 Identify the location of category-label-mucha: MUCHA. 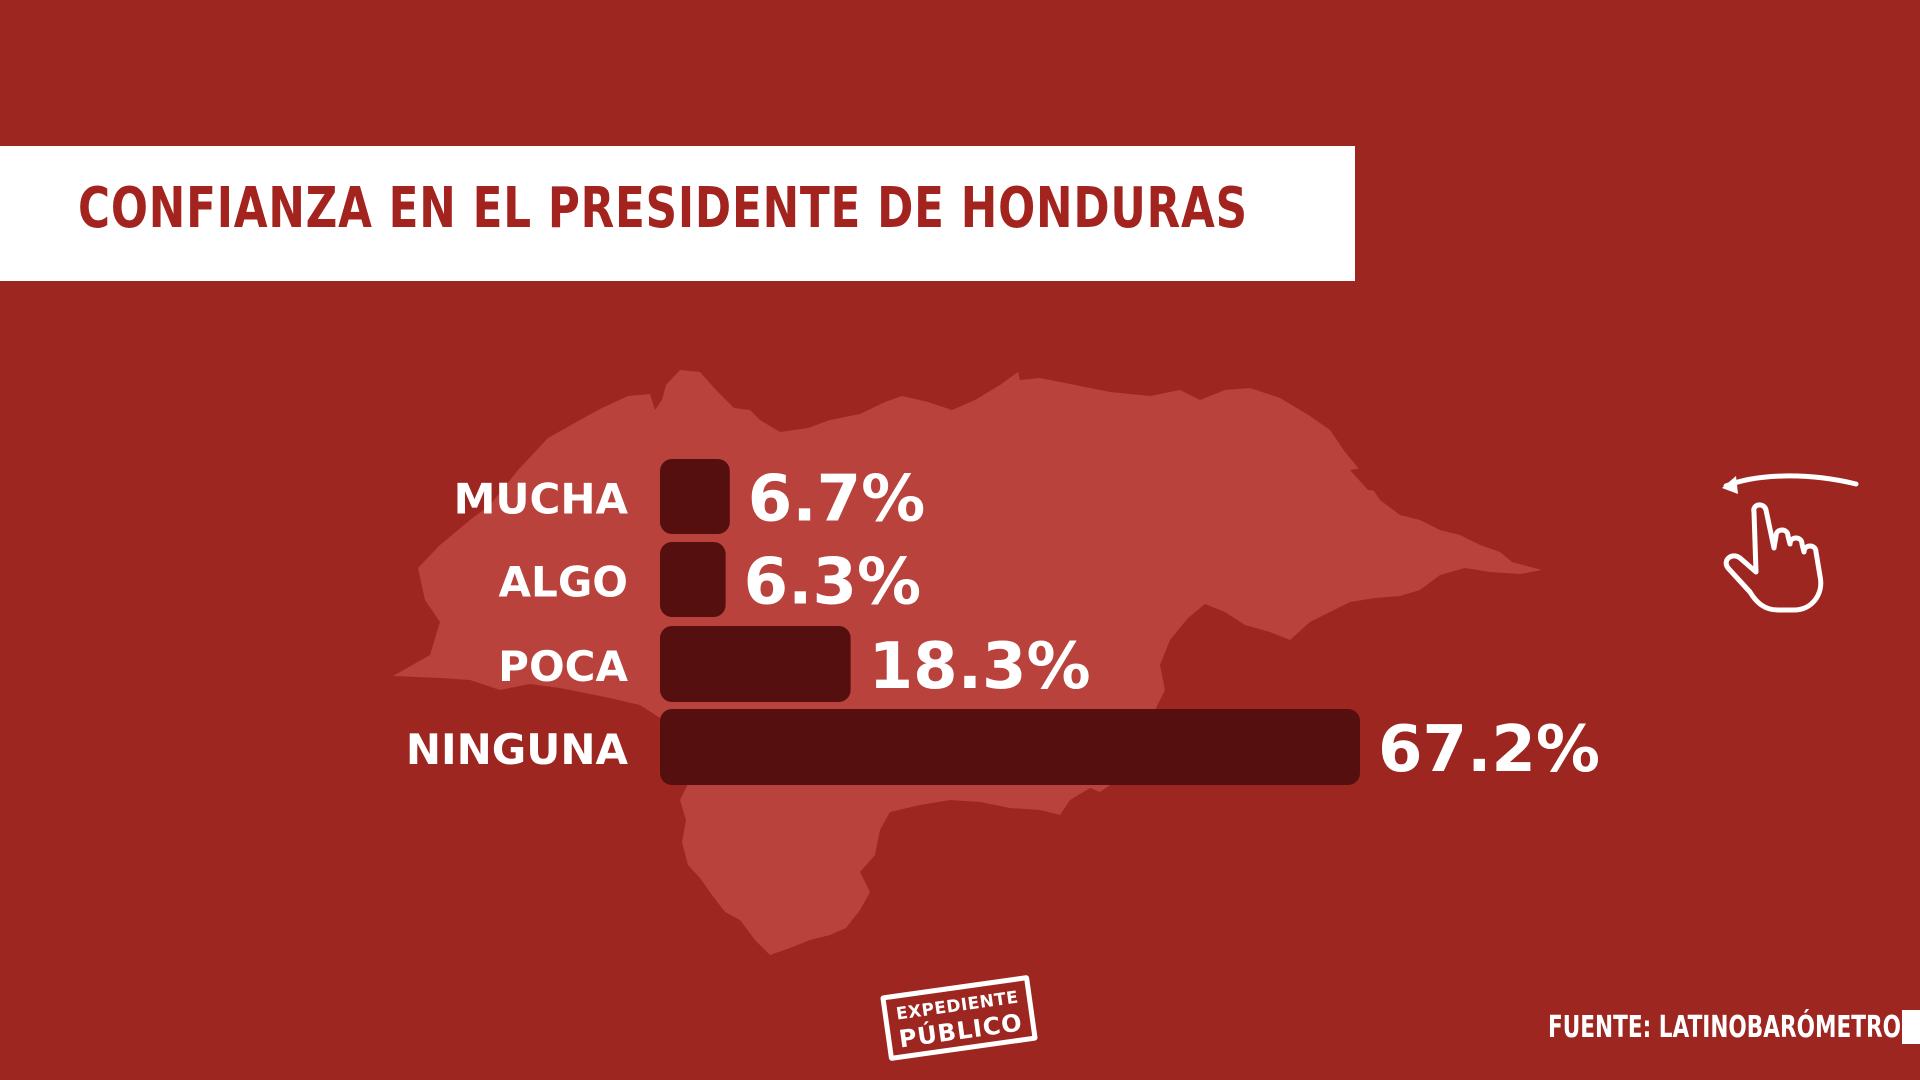
(541, 499).